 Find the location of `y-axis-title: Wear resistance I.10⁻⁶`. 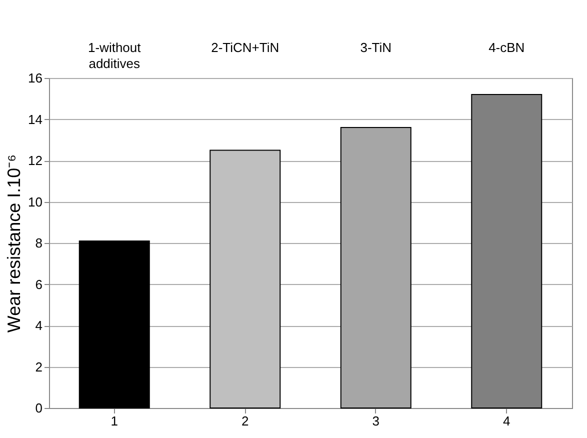

y-axis-title: Wear resistance I.10⁻⁶ is located at coordinates (14, 243).